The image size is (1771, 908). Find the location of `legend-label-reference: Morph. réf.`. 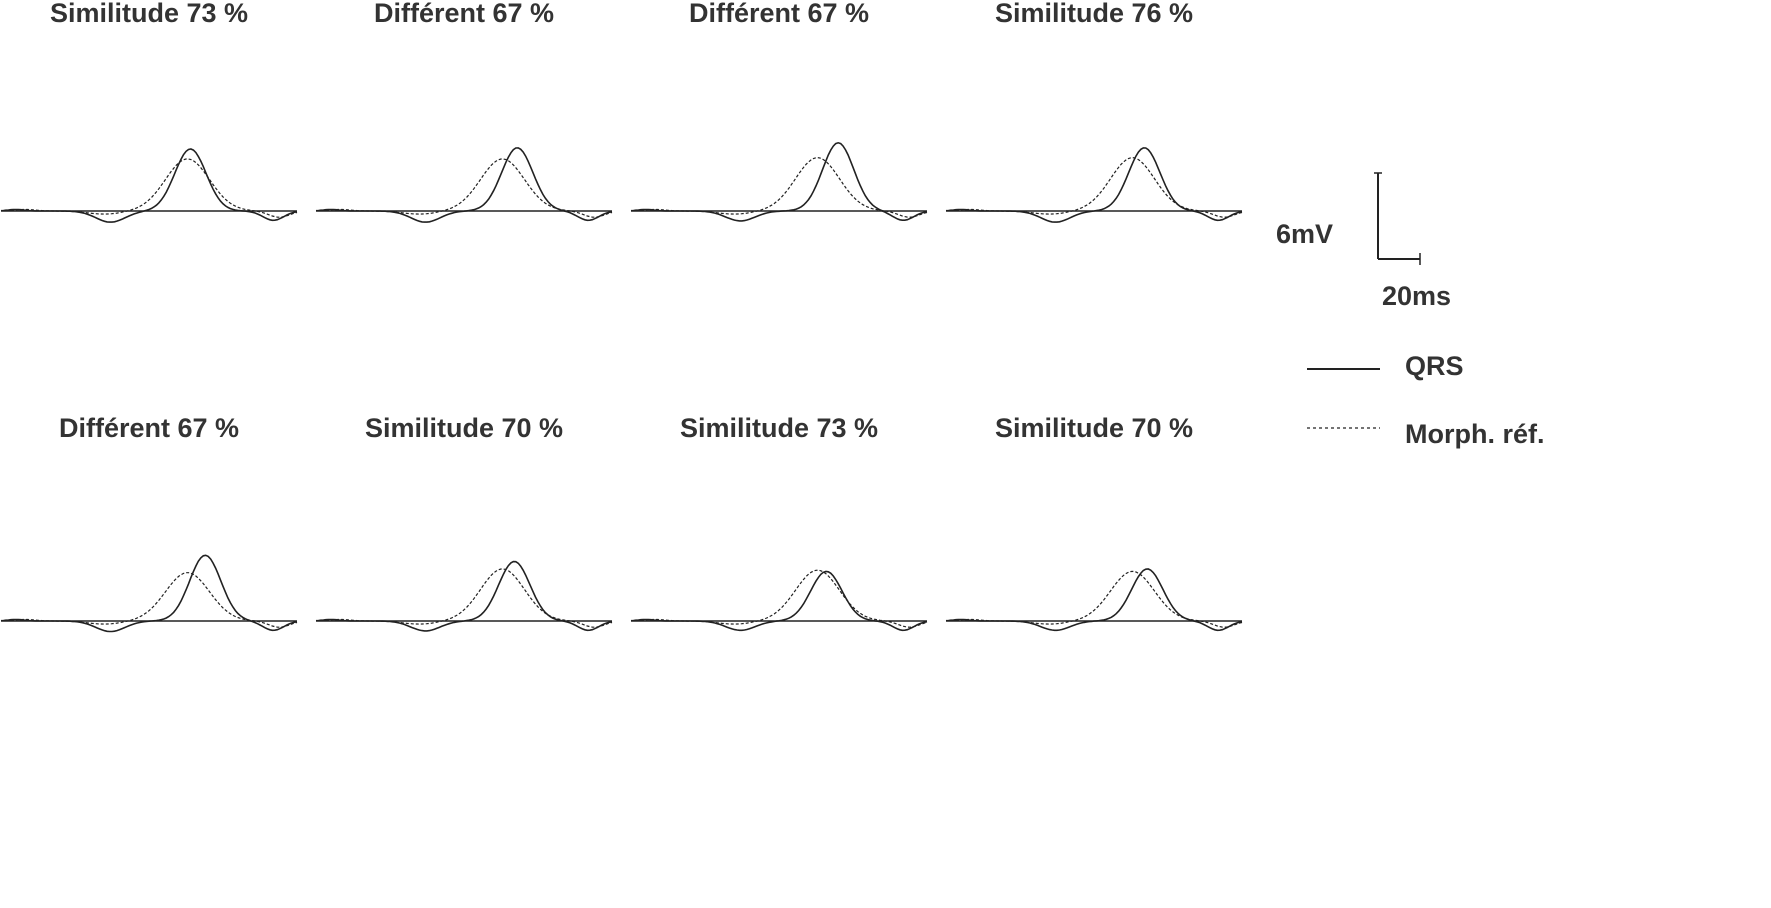

legend-label-reference: Morph. réf. is located at coordinates (1475, 434).